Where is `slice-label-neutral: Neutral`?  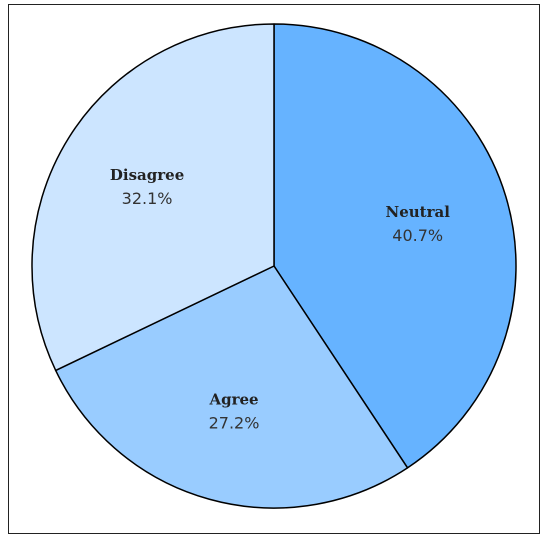 slice-label-neutral: Neutral is located at coordinates (417, 212).